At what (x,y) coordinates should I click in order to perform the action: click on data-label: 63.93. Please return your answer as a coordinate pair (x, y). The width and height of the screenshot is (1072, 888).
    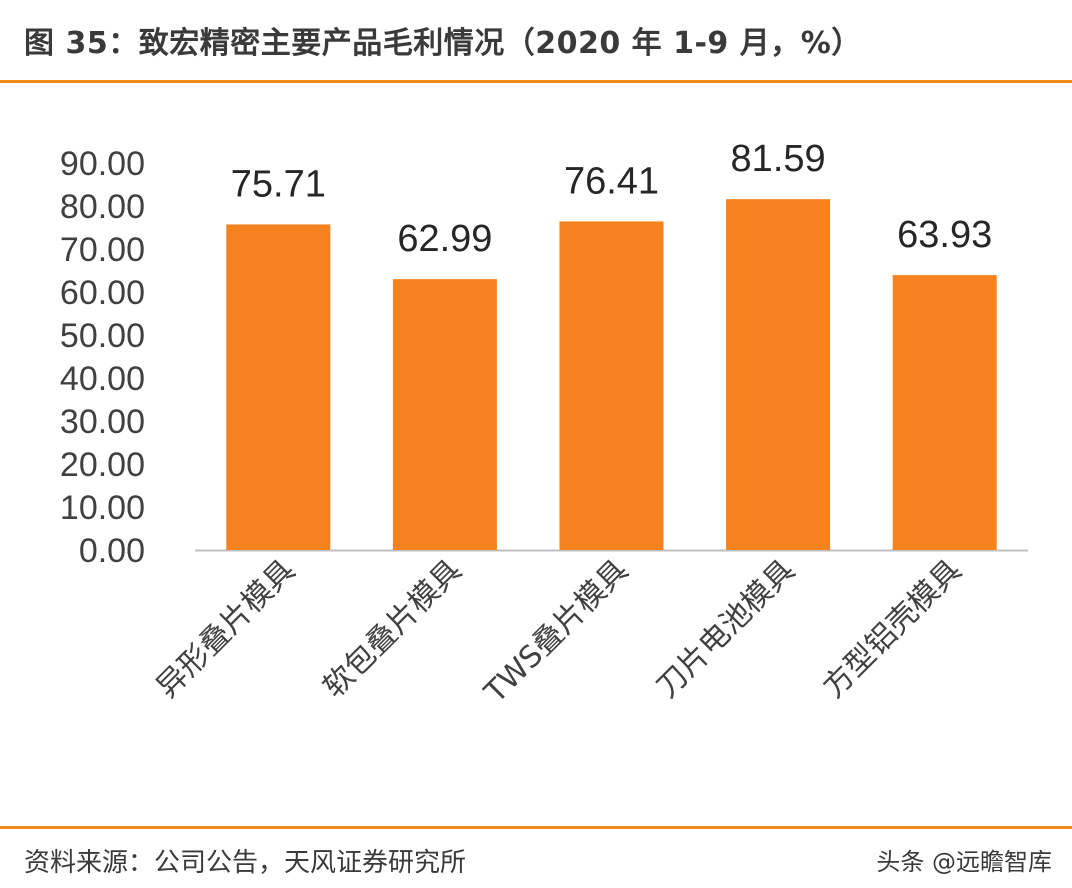
    Looking at the image, I should click on (944, 235).